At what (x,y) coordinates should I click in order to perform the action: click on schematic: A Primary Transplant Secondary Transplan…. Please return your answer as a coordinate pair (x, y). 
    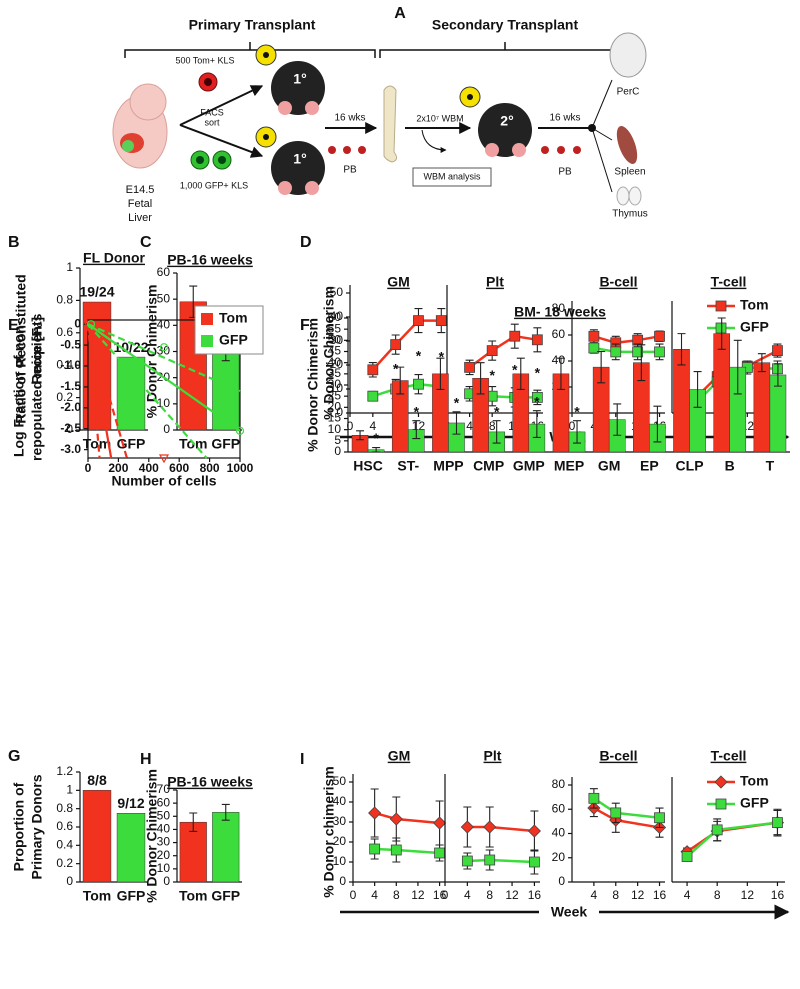
    Looking at the image, I should click on (380, 114).